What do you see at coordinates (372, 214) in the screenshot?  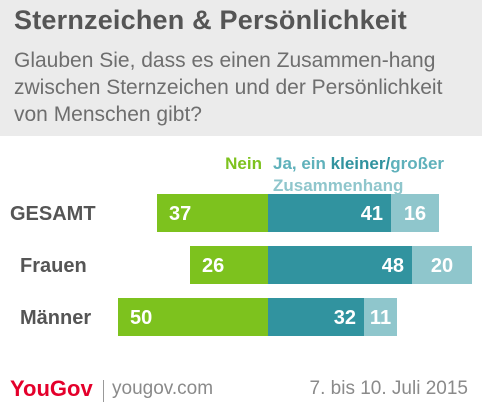 I see `value-kleiner-gesamt: 41` at bounding box center [372, 214].